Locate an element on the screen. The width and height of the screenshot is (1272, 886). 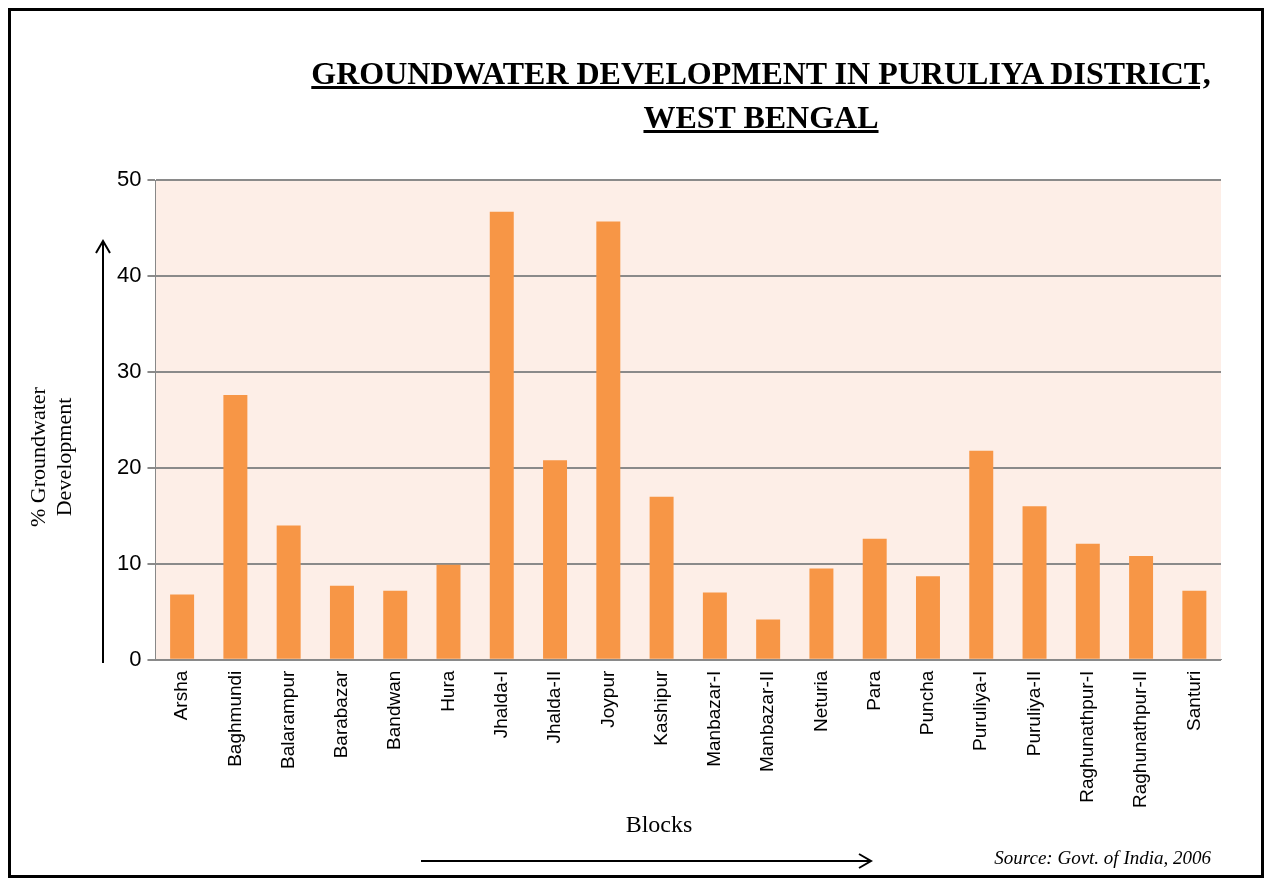
y-tick-label: 10 is located at coordinates (129, 562).